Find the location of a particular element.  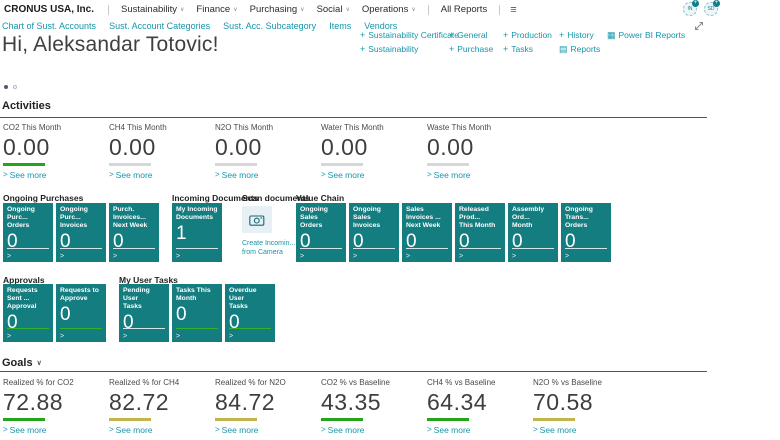

nav-menu-social: Social ∨ is located at coordinates (333, 9).